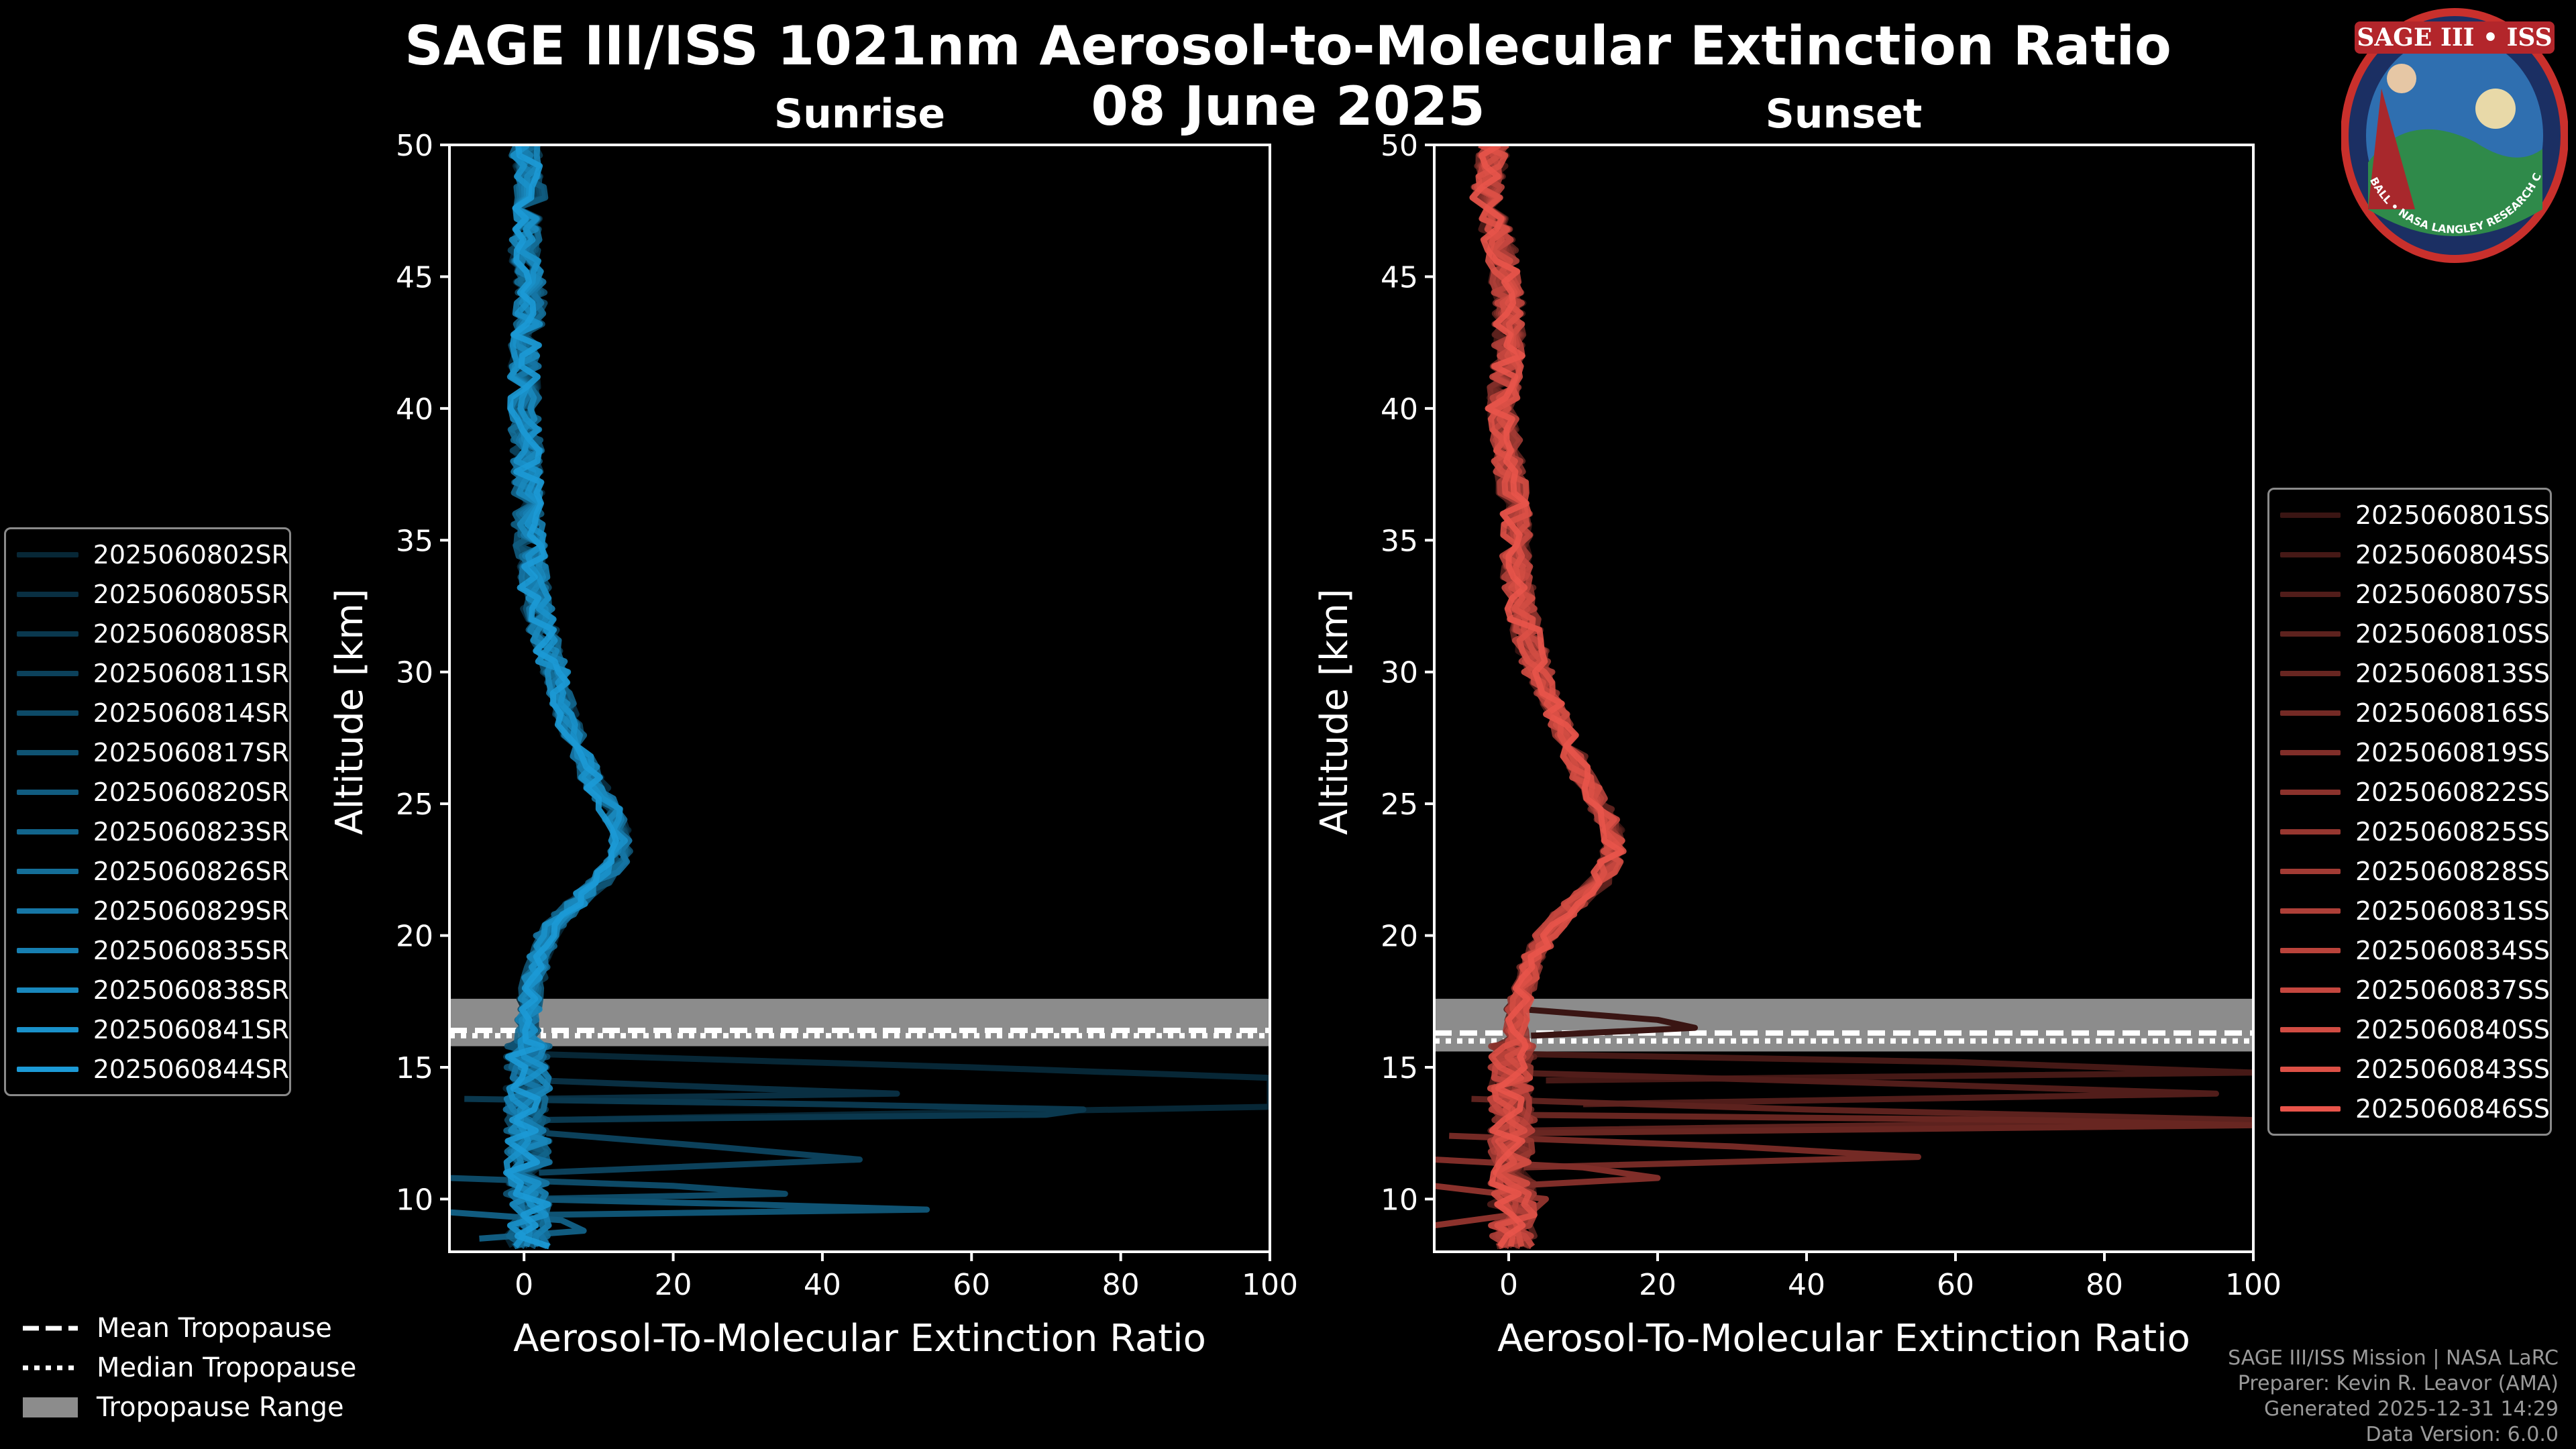 This screenshot has height=1449, width=2576. Describe the element at coordinates (191, 752) in the screenshot. I see `legend-label: 2025060817SR` at that location.